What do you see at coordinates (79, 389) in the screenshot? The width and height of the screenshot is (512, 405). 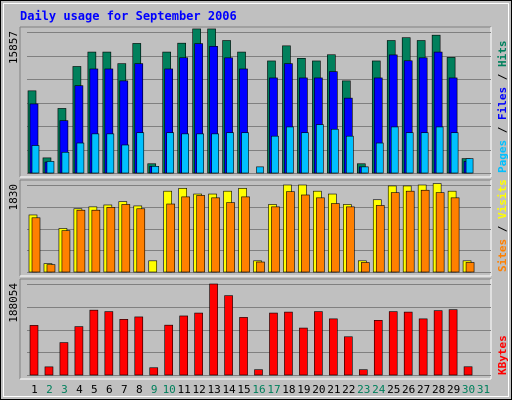 I see `day-label-4: 4` at bounding box center [79, 389].